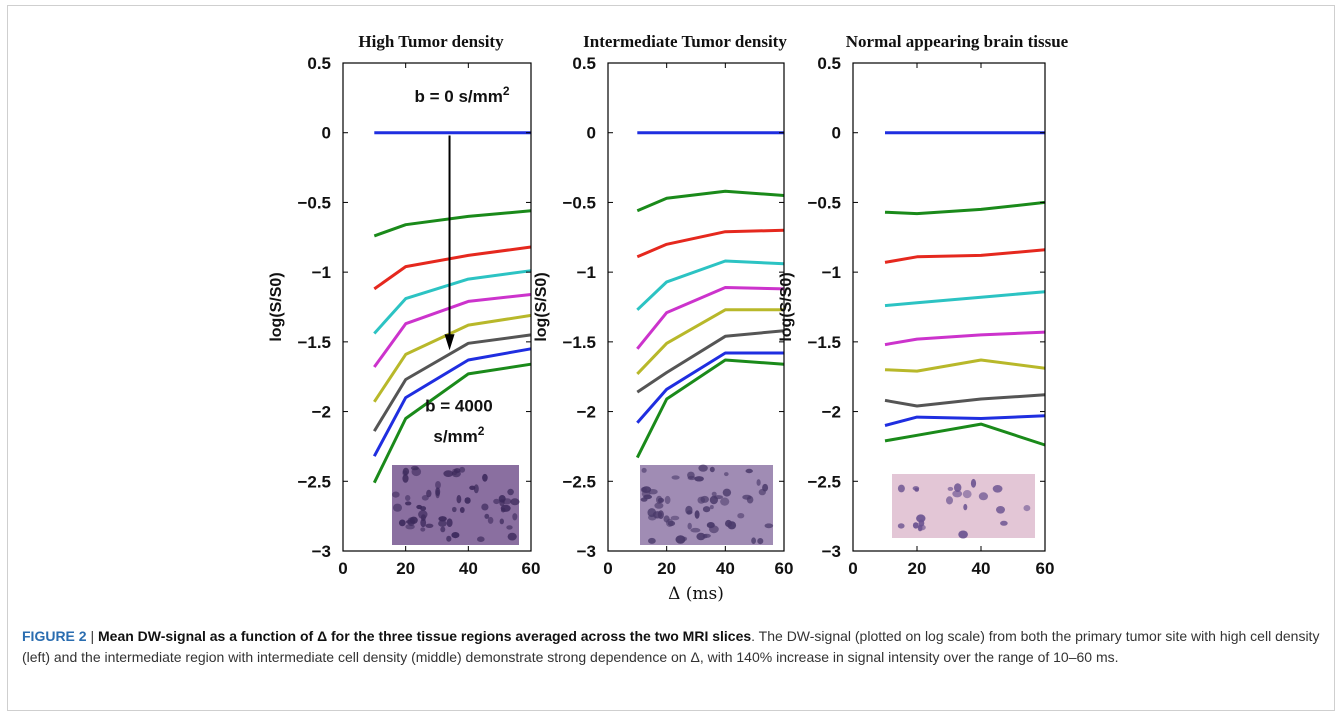 The width and height of the screenshot is (1344, 720). Describe the element at coordinates (54, 636) in the screenshot. I see `caption-figure-number: FIGURE 2` at that location.